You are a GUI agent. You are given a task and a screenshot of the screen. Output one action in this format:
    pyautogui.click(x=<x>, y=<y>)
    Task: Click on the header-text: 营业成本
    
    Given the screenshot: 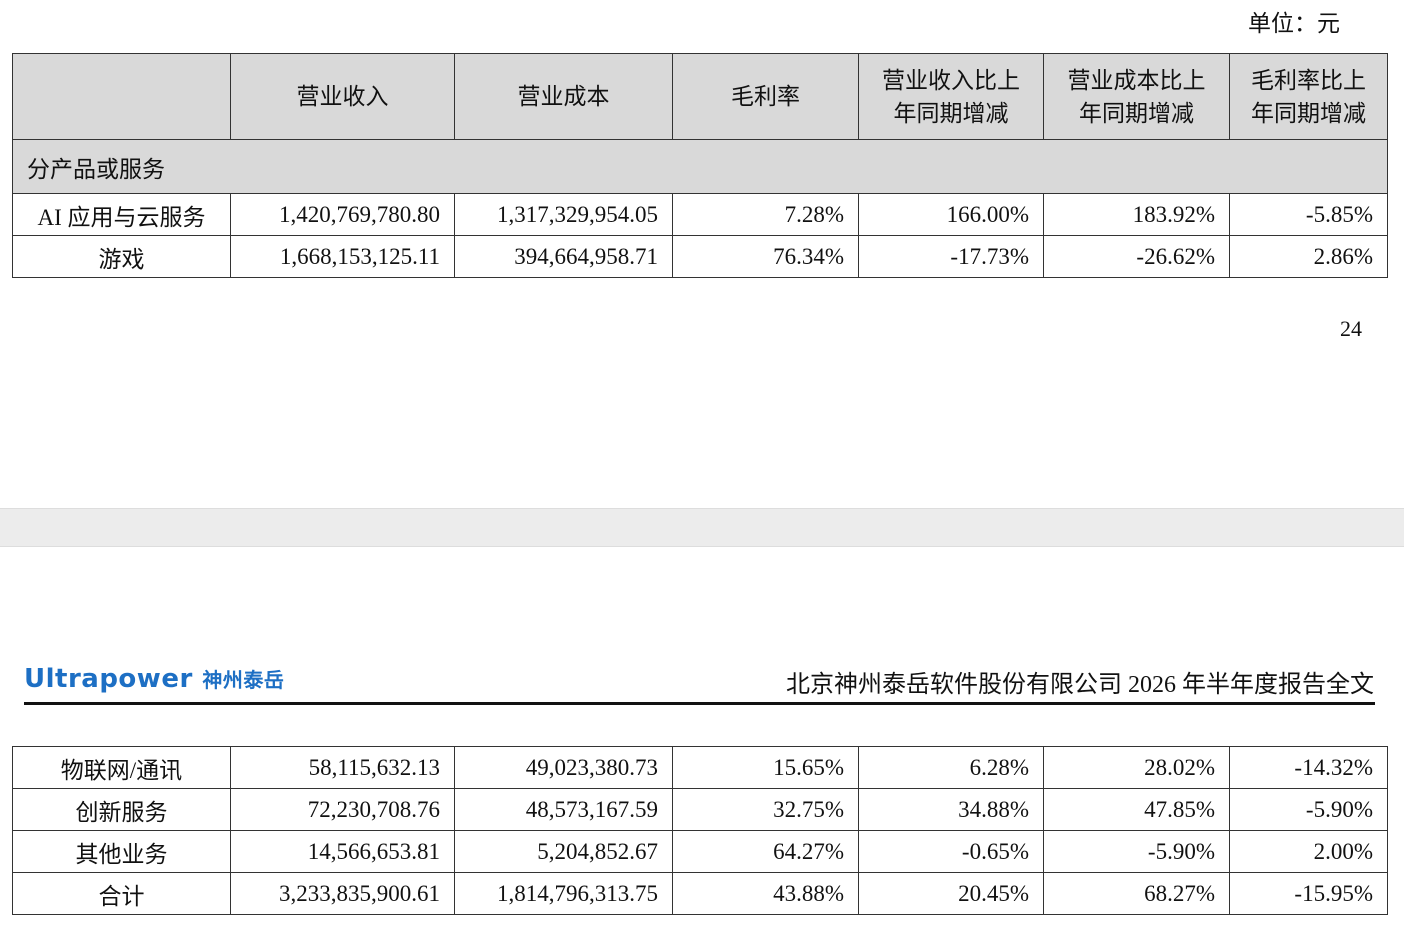 What is the action you would take?
    pyautogui.click(x=563, y=96)
    